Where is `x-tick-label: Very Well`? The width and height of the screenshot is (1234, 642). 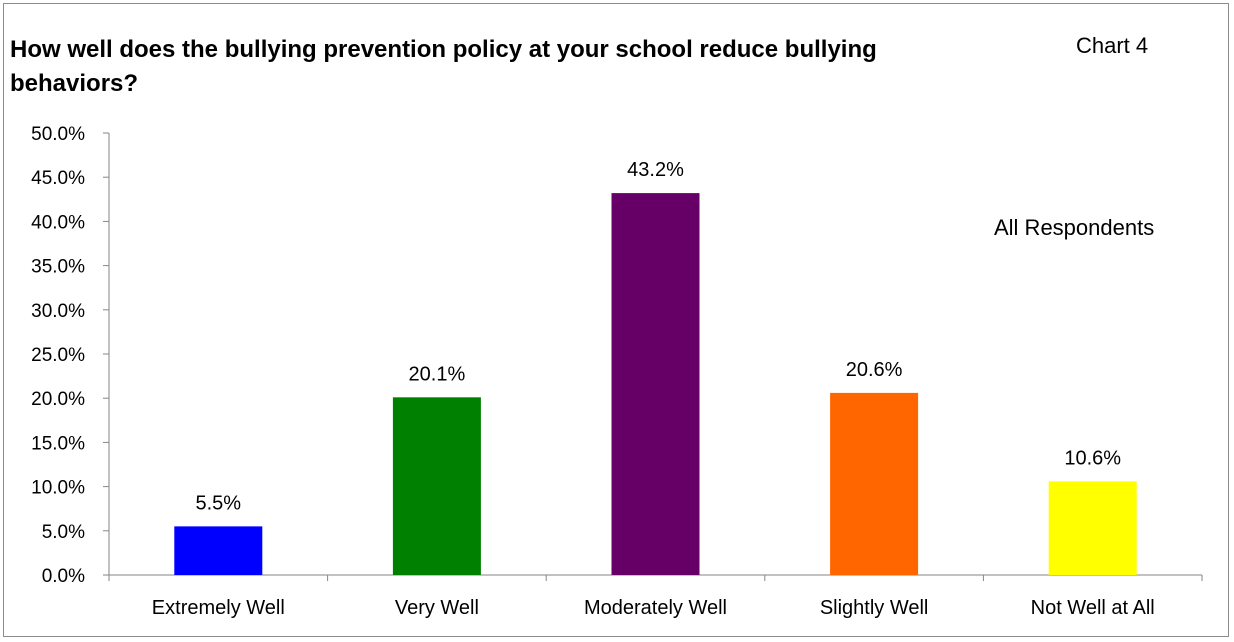 x-tick-label: Very Well is located at coordinates (437, 608).